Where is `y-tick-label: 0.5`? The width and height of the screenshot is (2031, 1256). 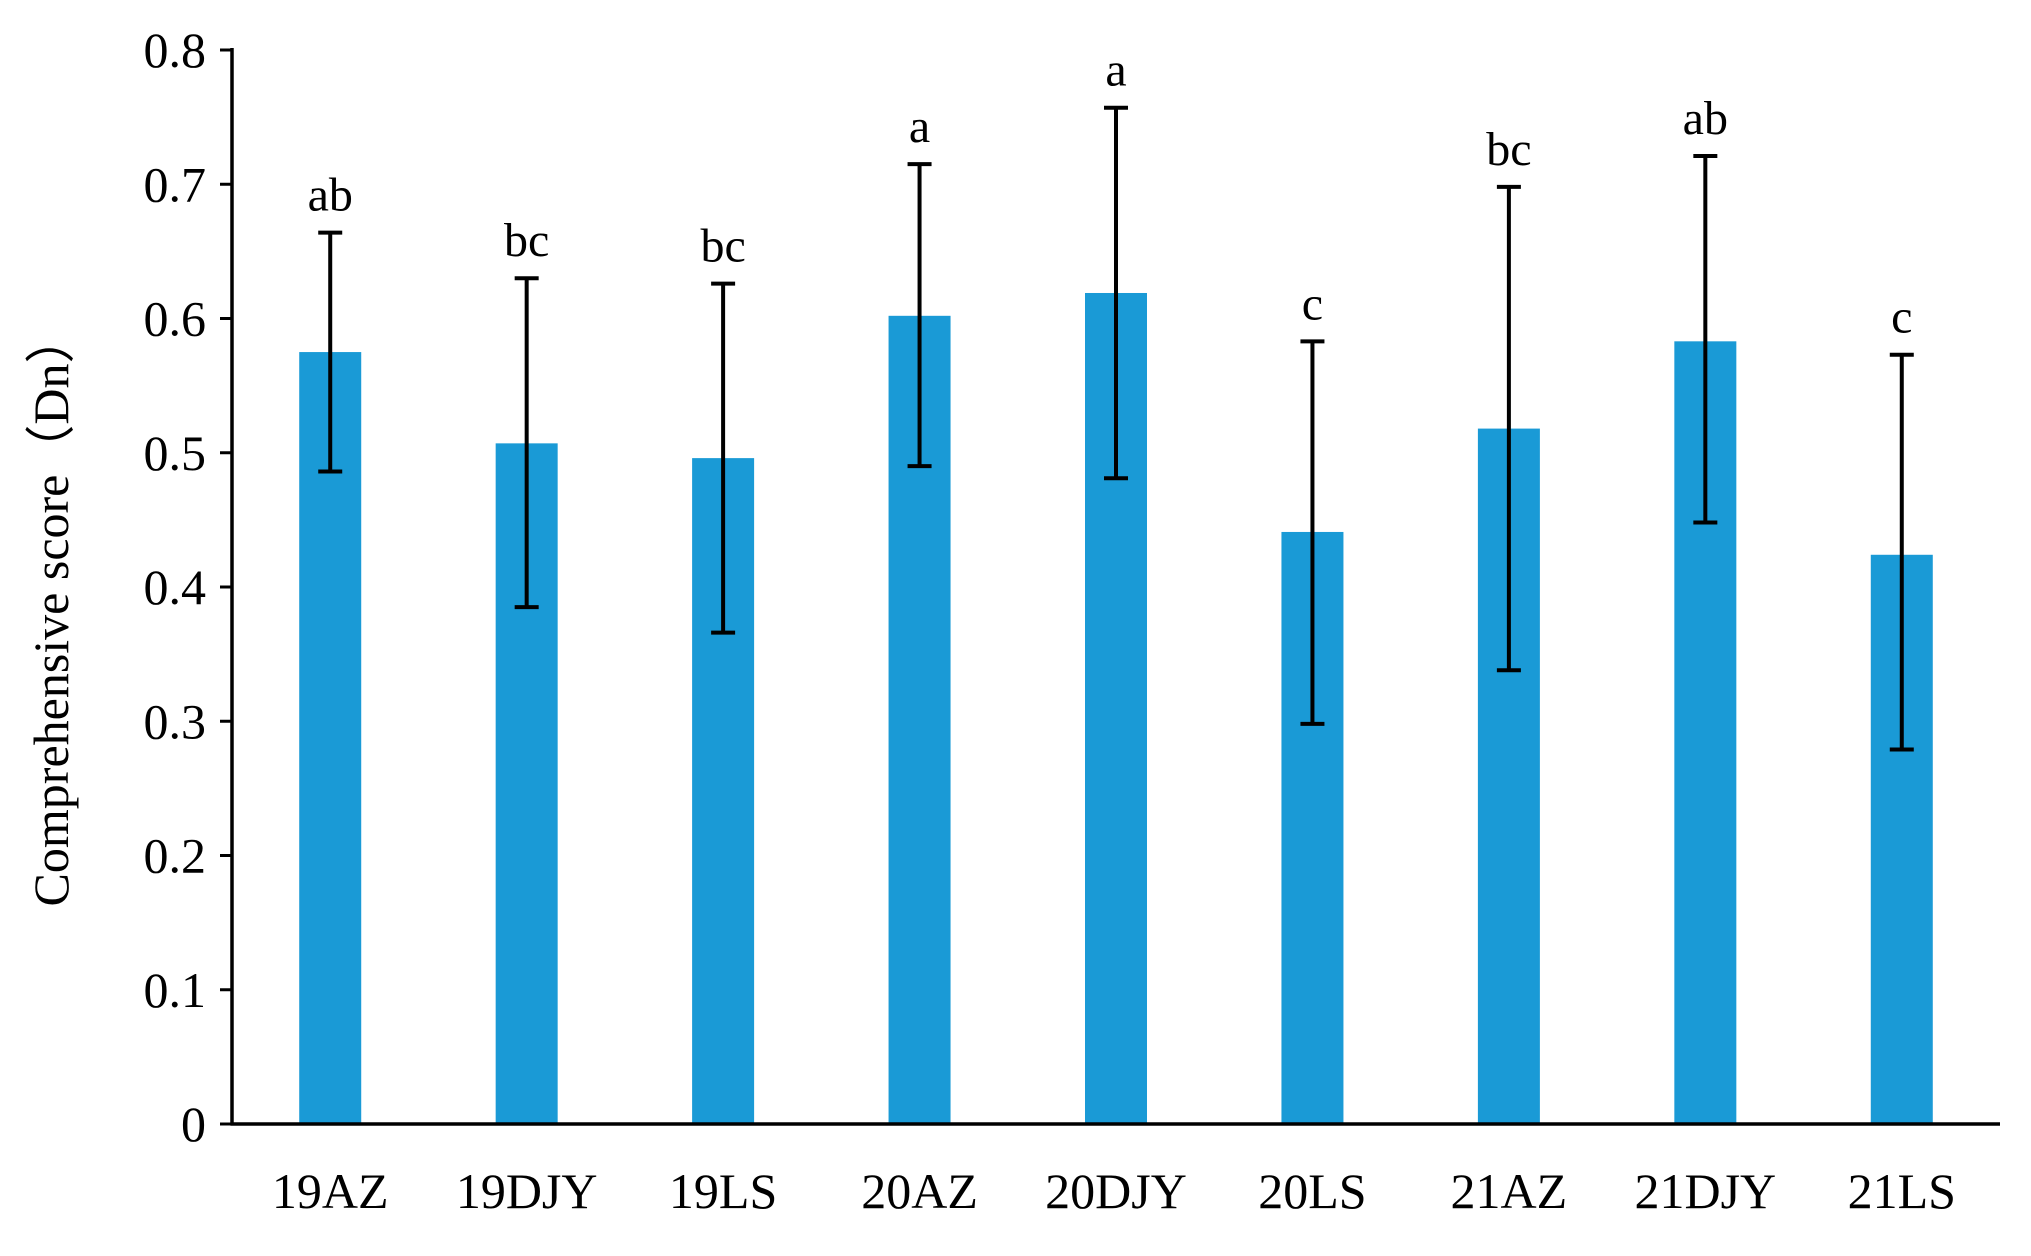
y-tick-label: 0.5 is located at coordinates (175, 453).